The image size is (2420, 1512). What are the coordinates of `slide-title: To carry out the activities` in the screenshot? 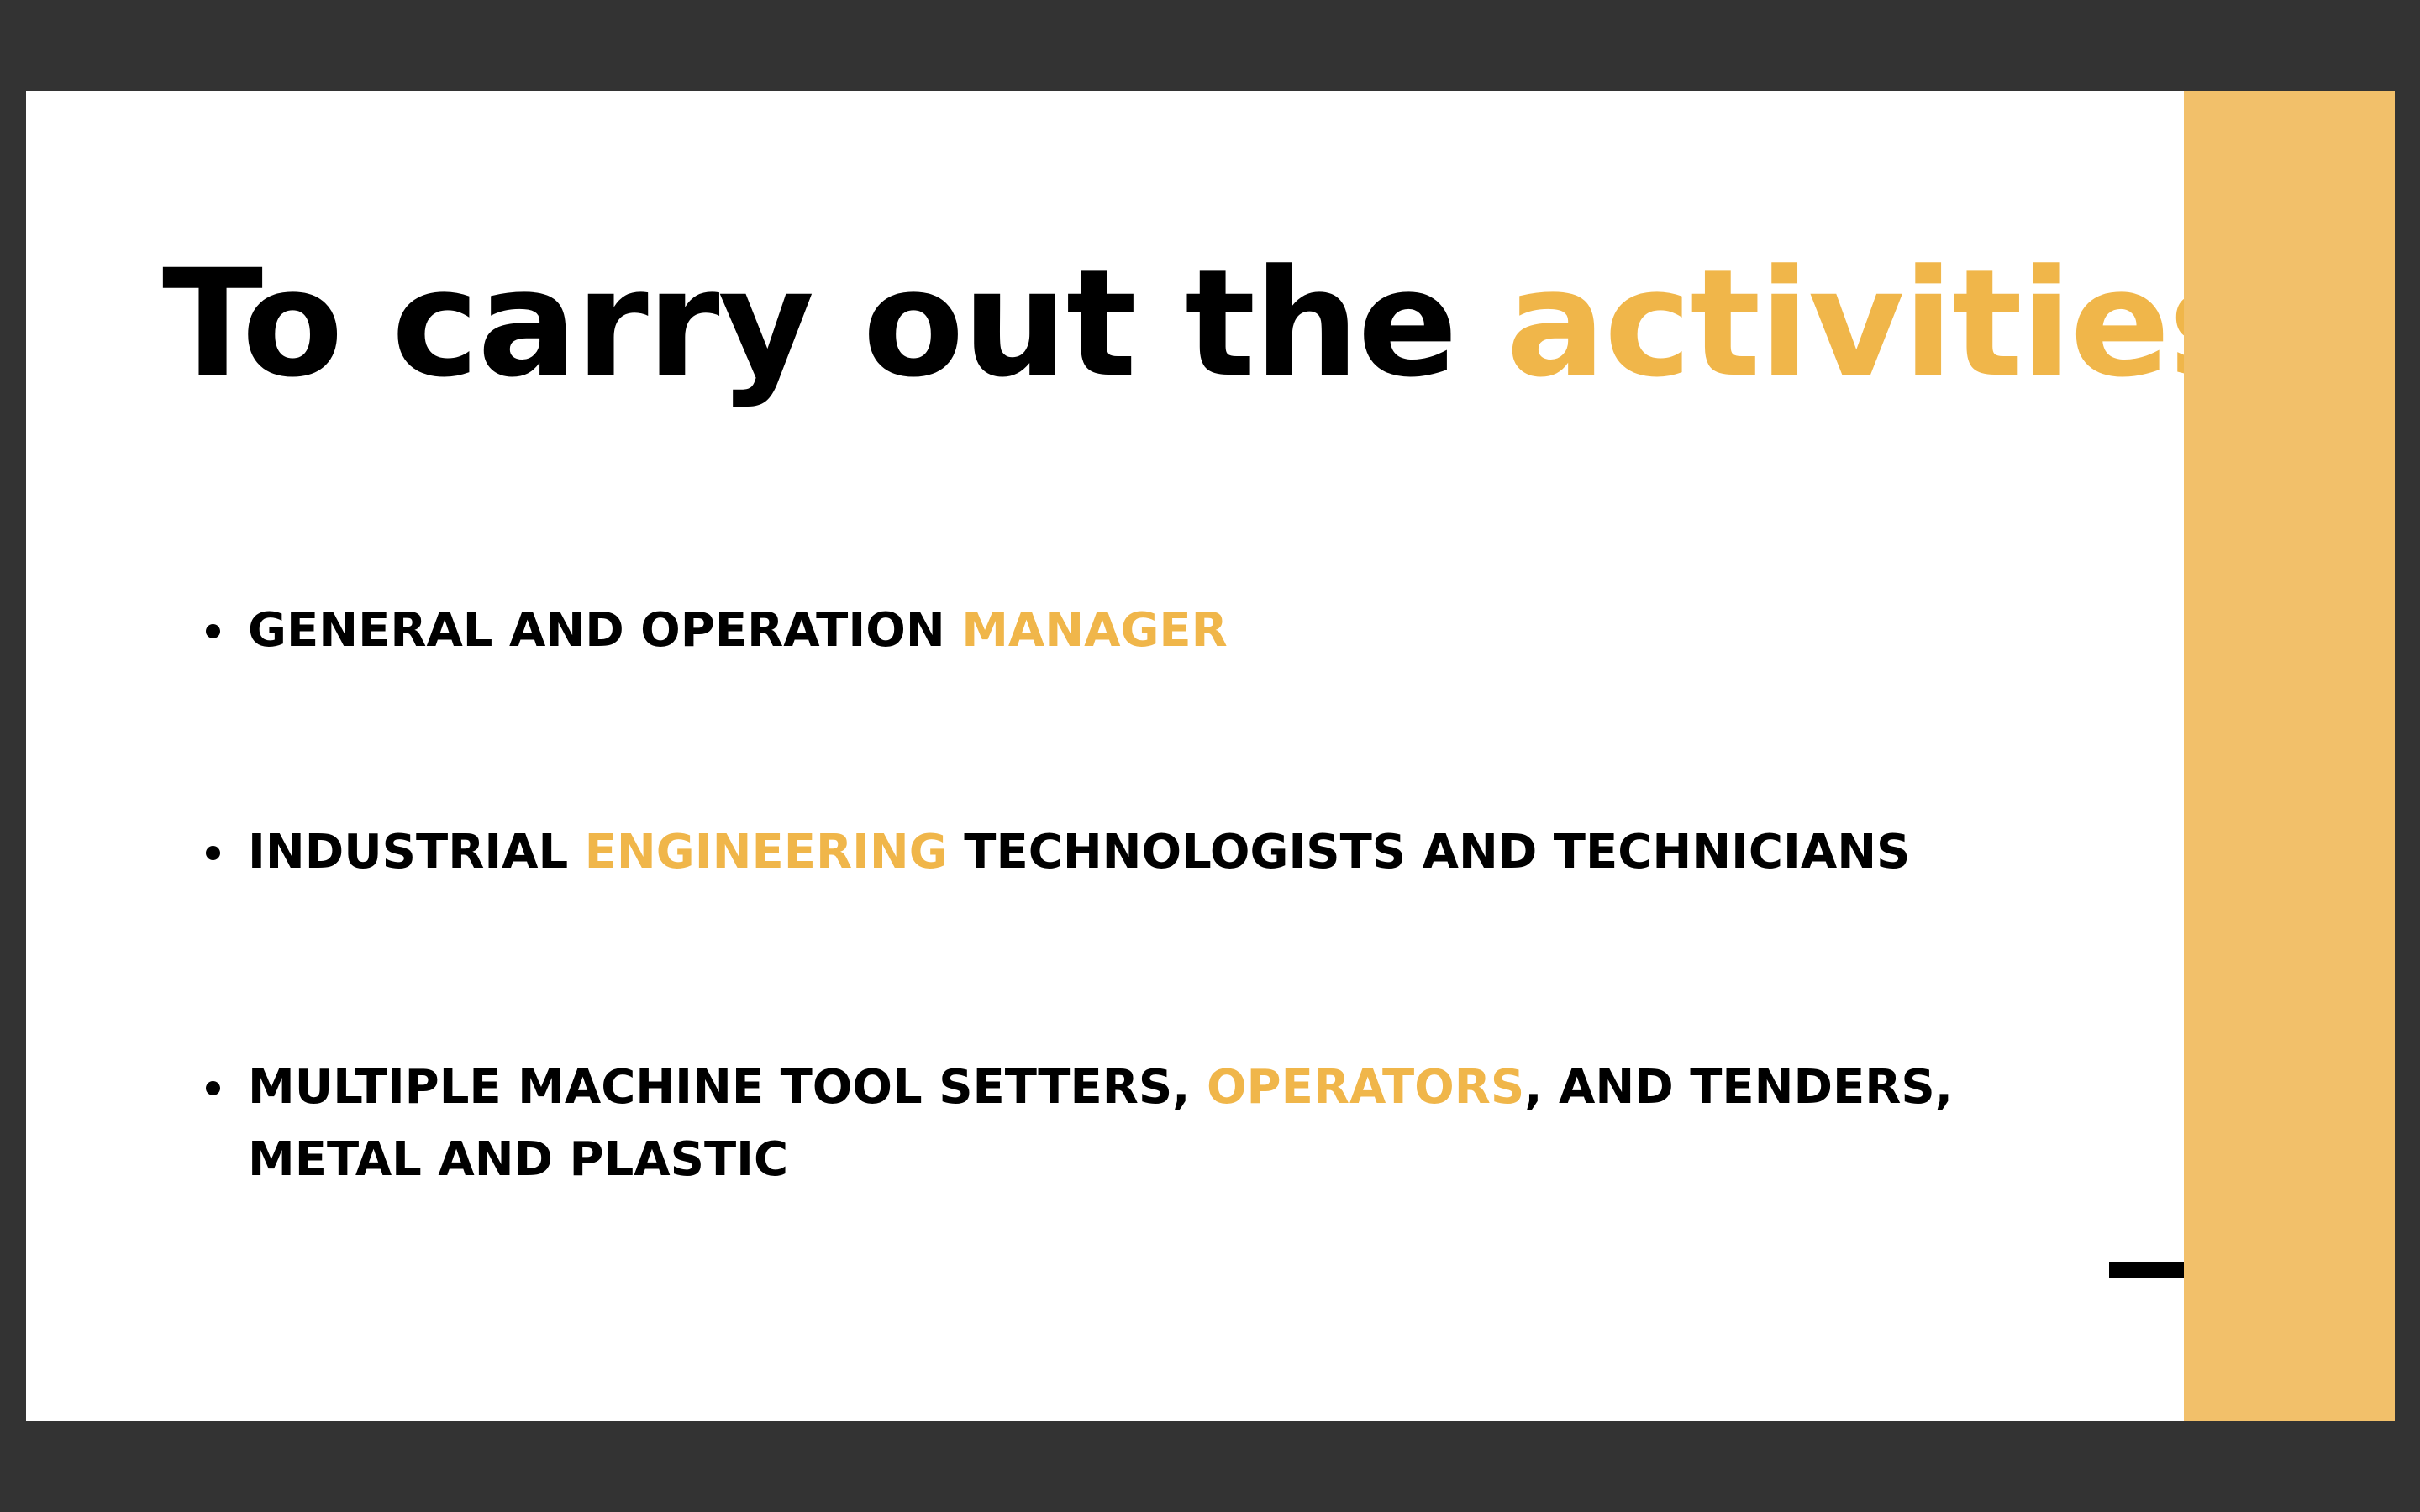 It's located at (1209, 324).